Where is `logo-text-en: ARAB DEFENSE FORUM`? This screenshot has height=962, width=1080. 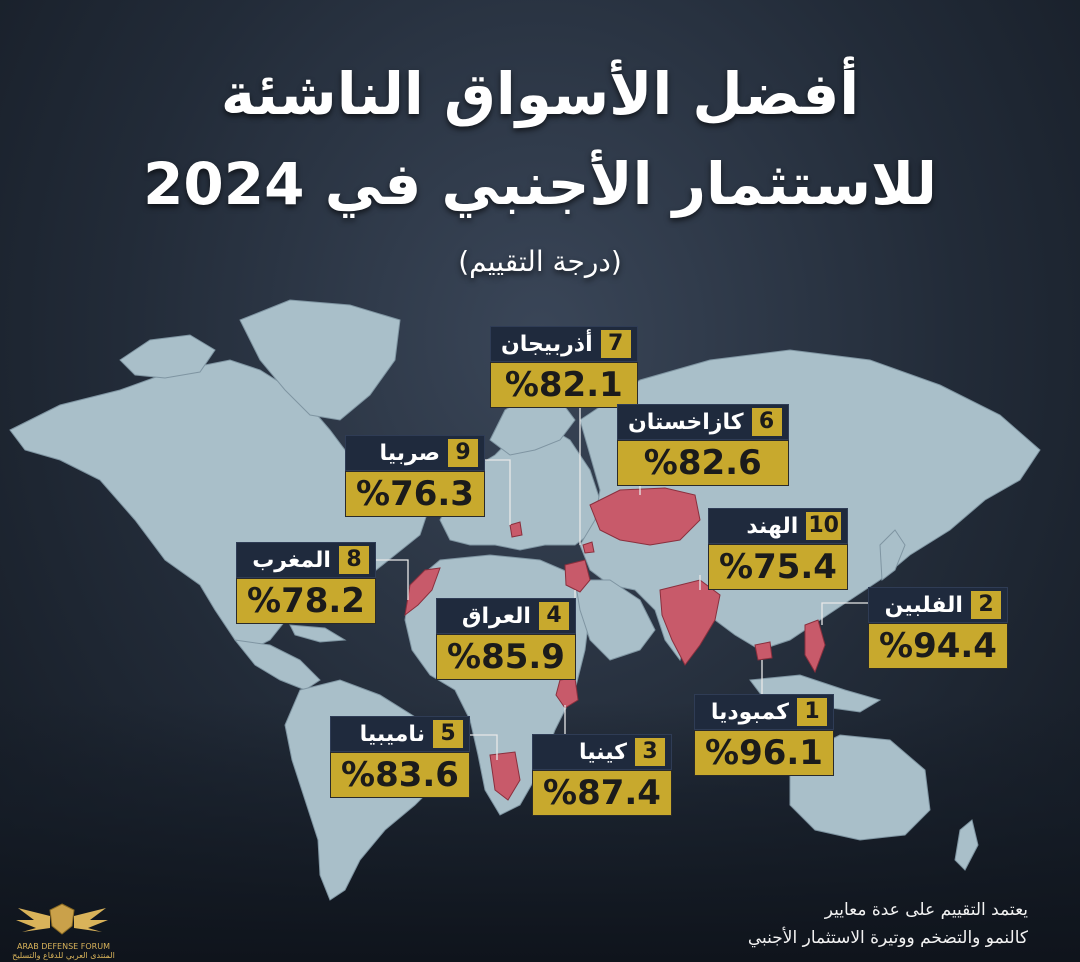
logo-text-en: ARAB DEFENSE FORUM is located at coordinates (63, 946).